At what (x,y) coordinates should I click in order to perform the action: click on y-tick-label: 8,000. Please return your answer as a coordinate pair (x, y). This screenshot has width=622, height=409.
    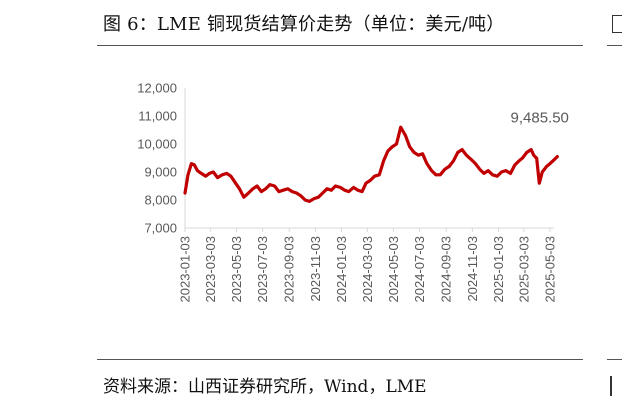
    Looking at the image, I should click on (160, 200).